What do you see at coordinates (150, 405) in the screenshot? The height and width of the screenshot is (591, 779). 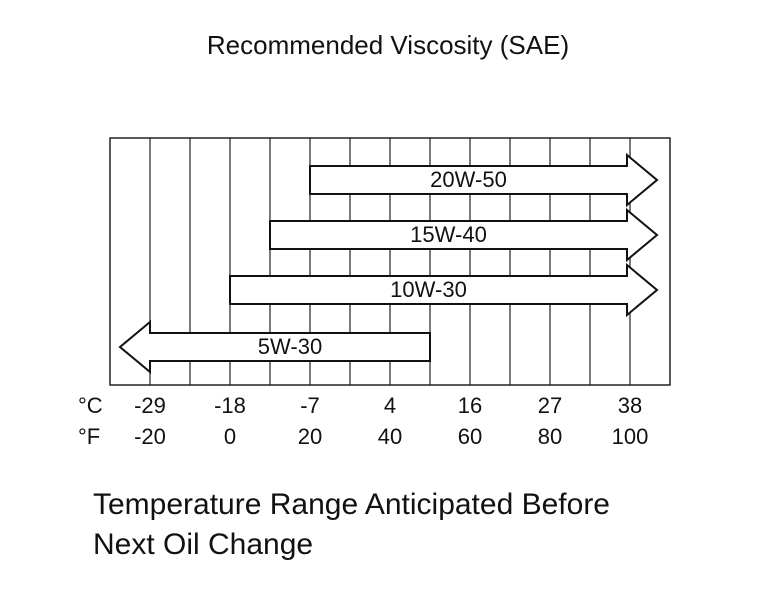 I see `x2-tick-label: -29` at bounding box center [150, 405].